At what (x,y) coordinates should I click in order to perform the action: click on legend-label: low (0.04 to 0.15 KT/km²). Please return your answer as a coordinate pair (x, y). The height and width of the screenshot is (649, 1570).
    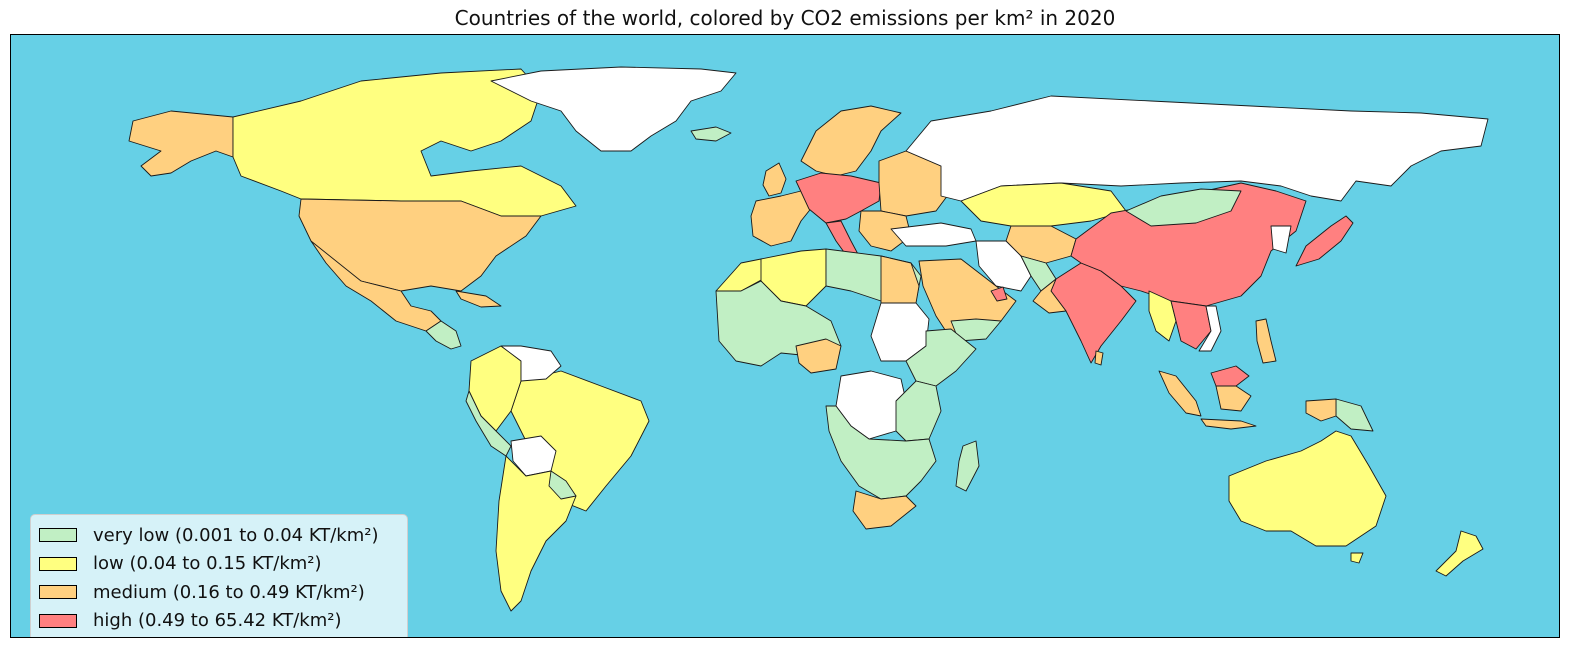
    Looking at the image, I should click on (207, 564).